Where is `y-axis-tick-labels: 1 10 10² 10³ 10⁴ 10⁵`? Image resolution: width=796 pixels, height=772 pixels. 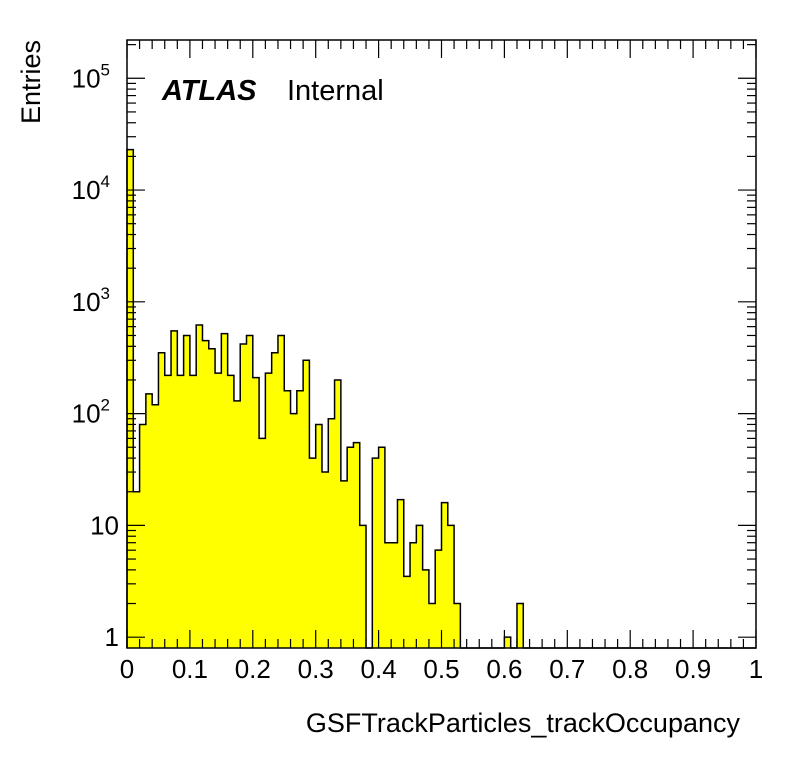
y-axis-tick-labels: 1 10 10² 10³ 10⁴ 10⁵ is located at coordinates (95, 356).